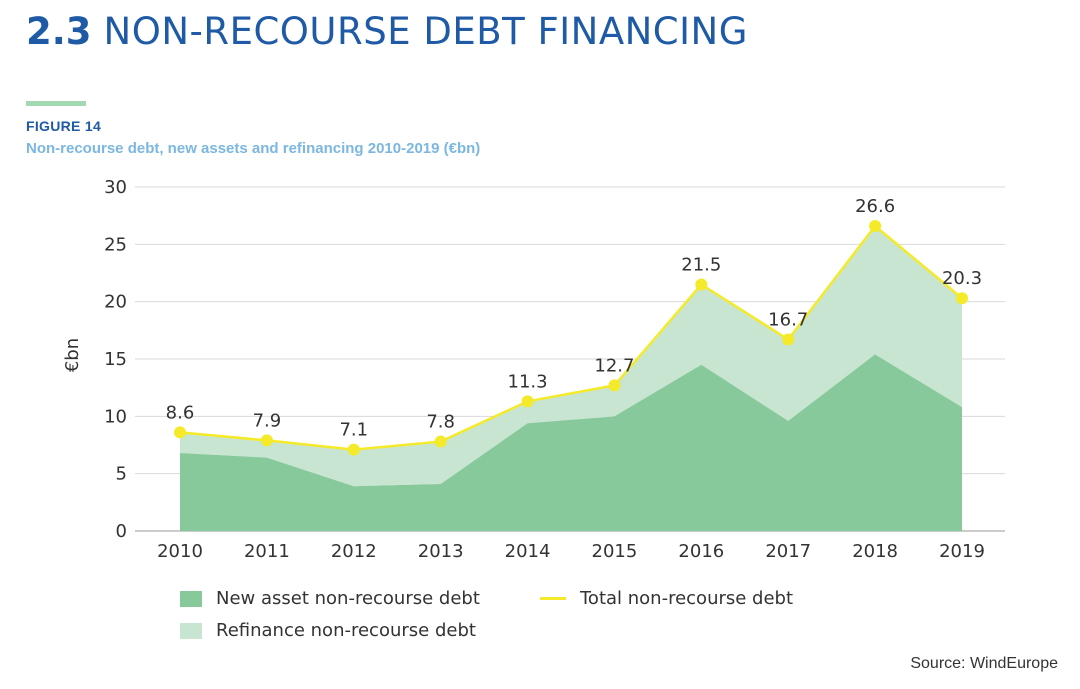 This screenshot has height=689, width=1080. I want to click on x-tick-label: 2010, so click(180, 551).